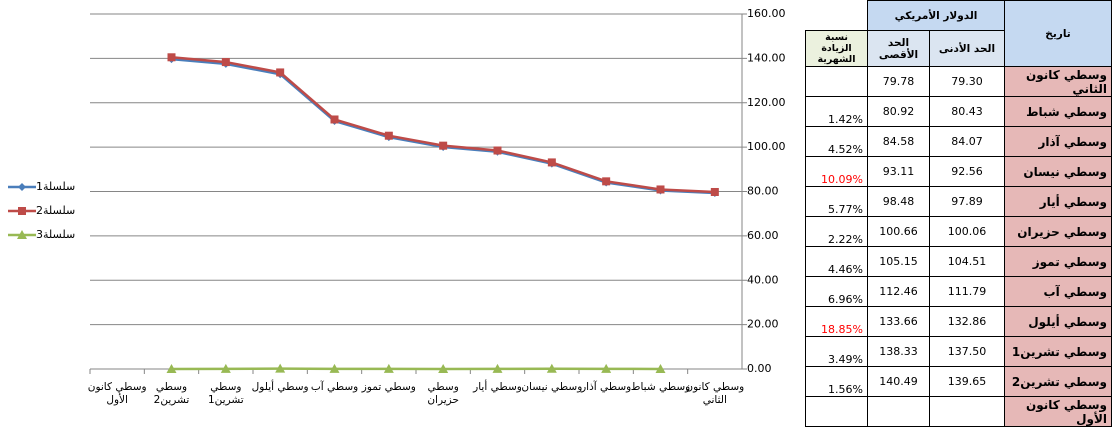  I want to click on min-cell: 84.07, so click(967, 142).